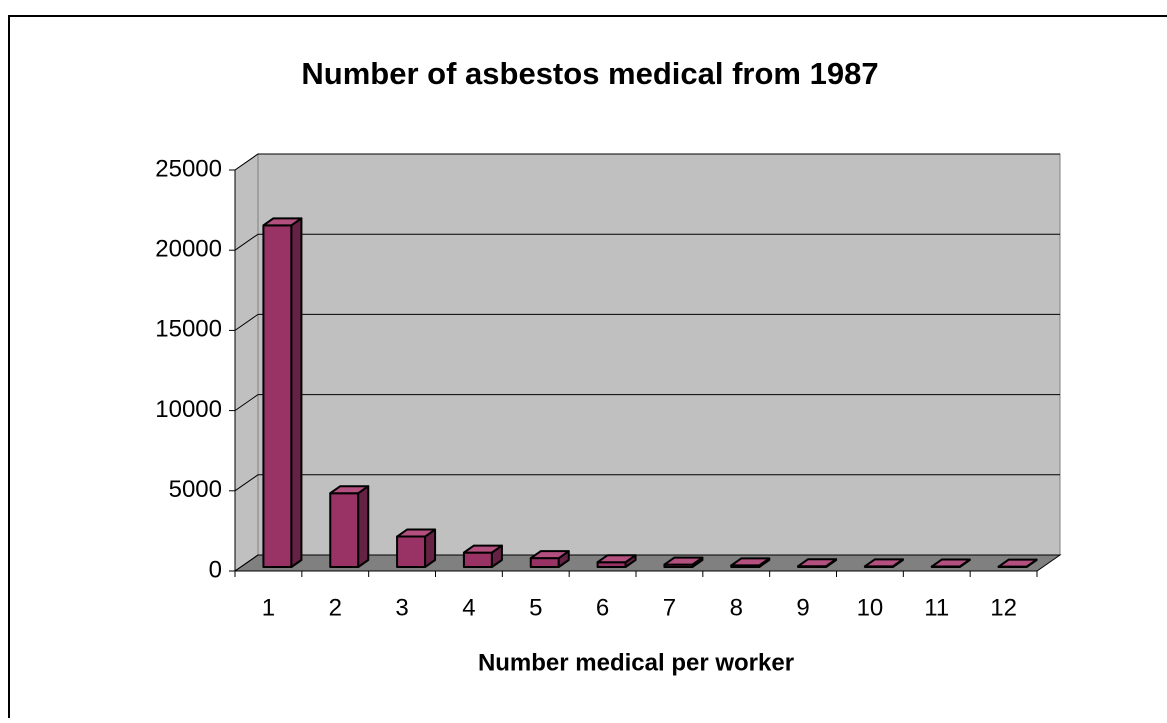  What do you see at coordinates (246, 362) in the screenshot?
I see `side-wall` at bounding box center [246, 362].